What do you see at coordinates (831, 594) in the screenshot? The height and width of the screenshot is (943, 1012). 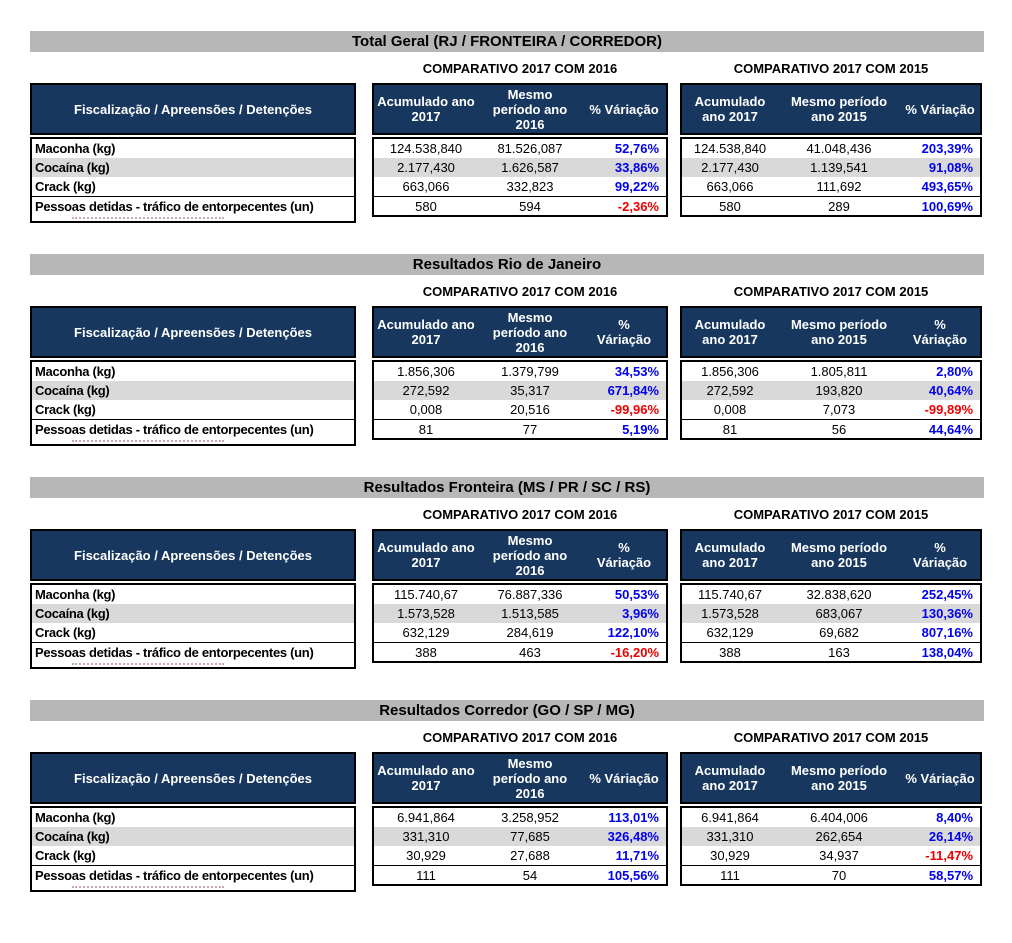 I see `table-row: 115.740,67 32.838,620 252,45%` at bounding box center [831, 594].